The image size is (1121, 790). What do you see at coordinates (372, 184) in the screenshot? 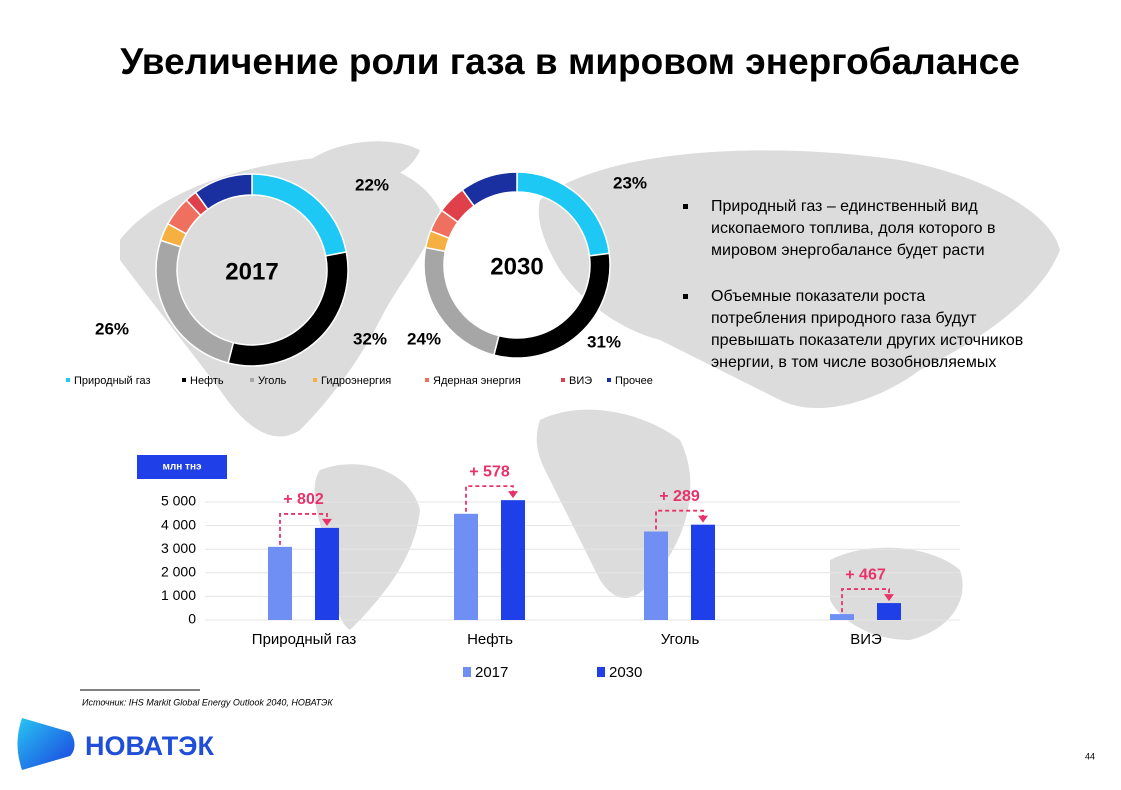
I see `value-label: 22%` at bounding box center [372, 184].